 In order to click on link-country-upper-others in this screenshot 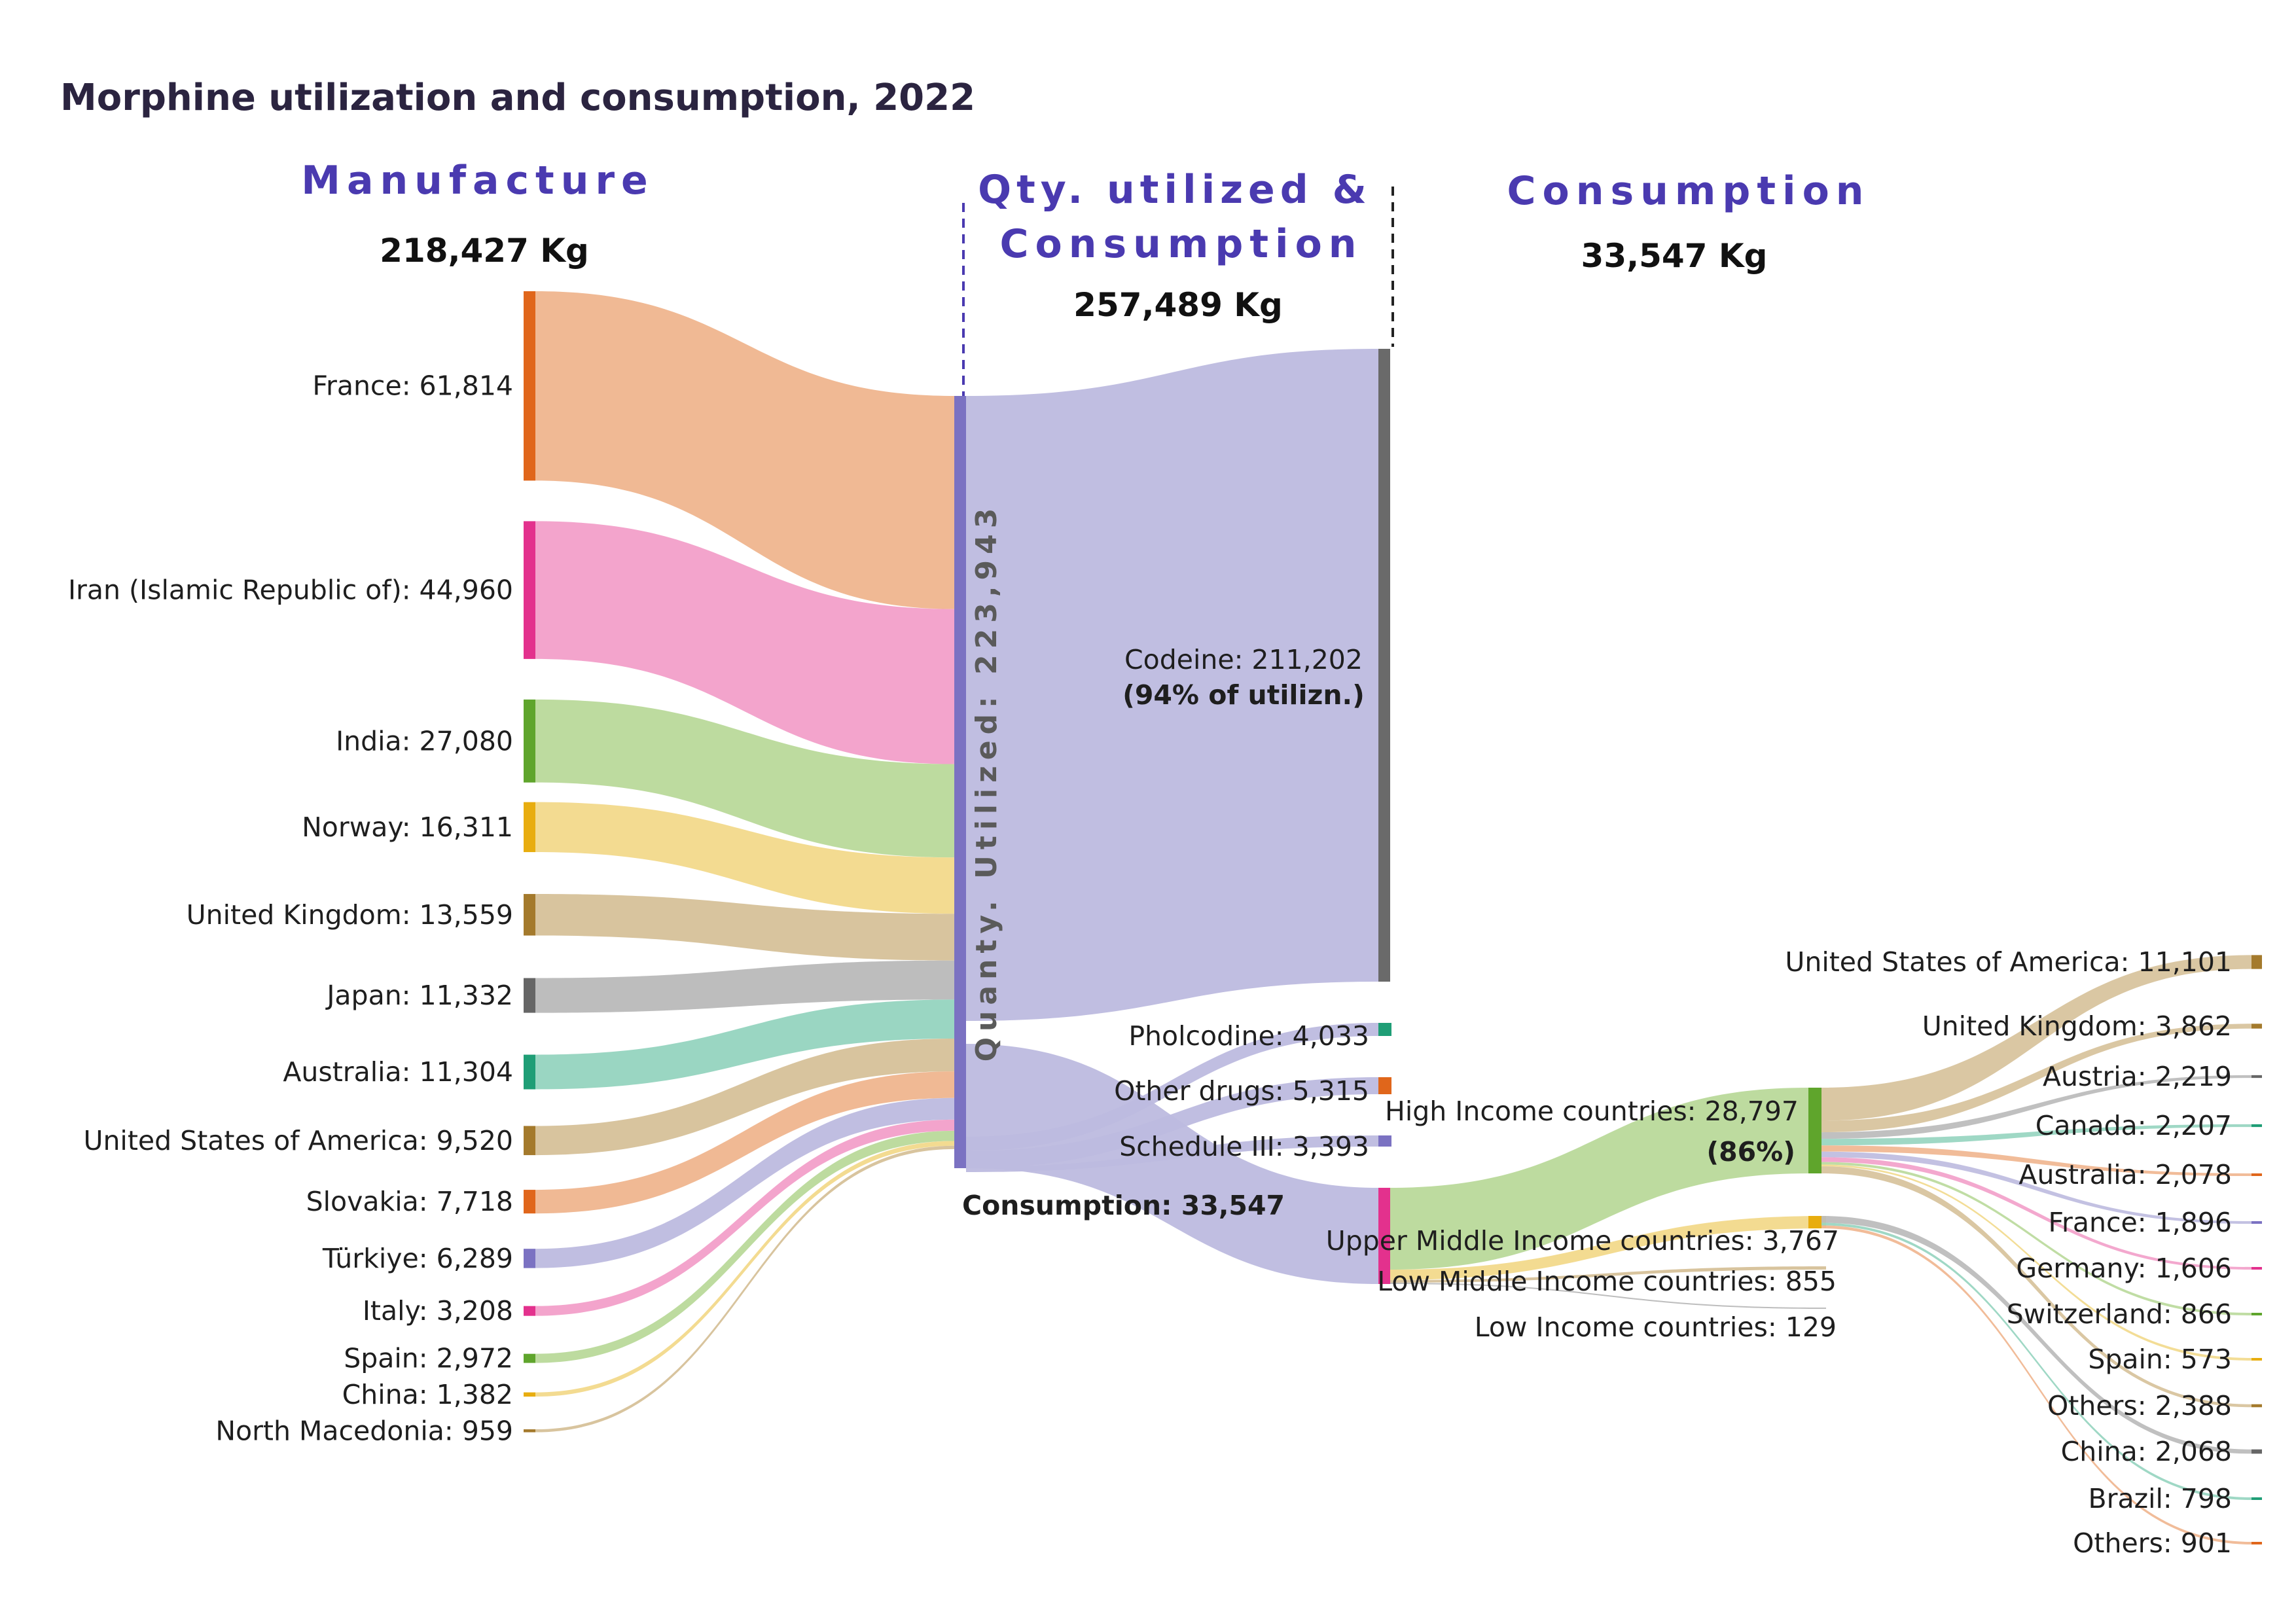, I will do `click(2036, 1384)`.